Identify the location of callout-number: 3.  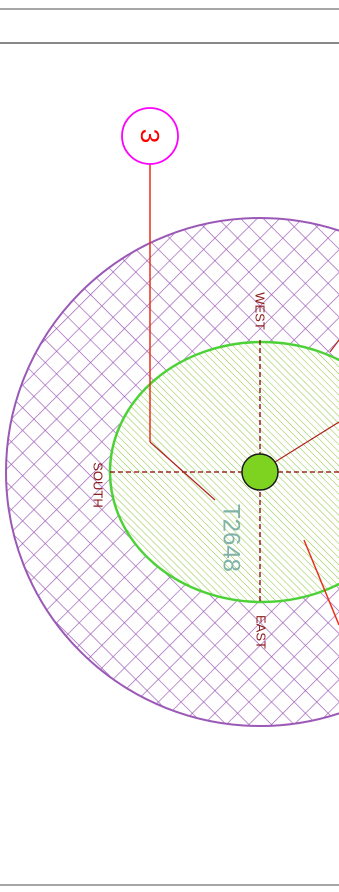
(150, 136).